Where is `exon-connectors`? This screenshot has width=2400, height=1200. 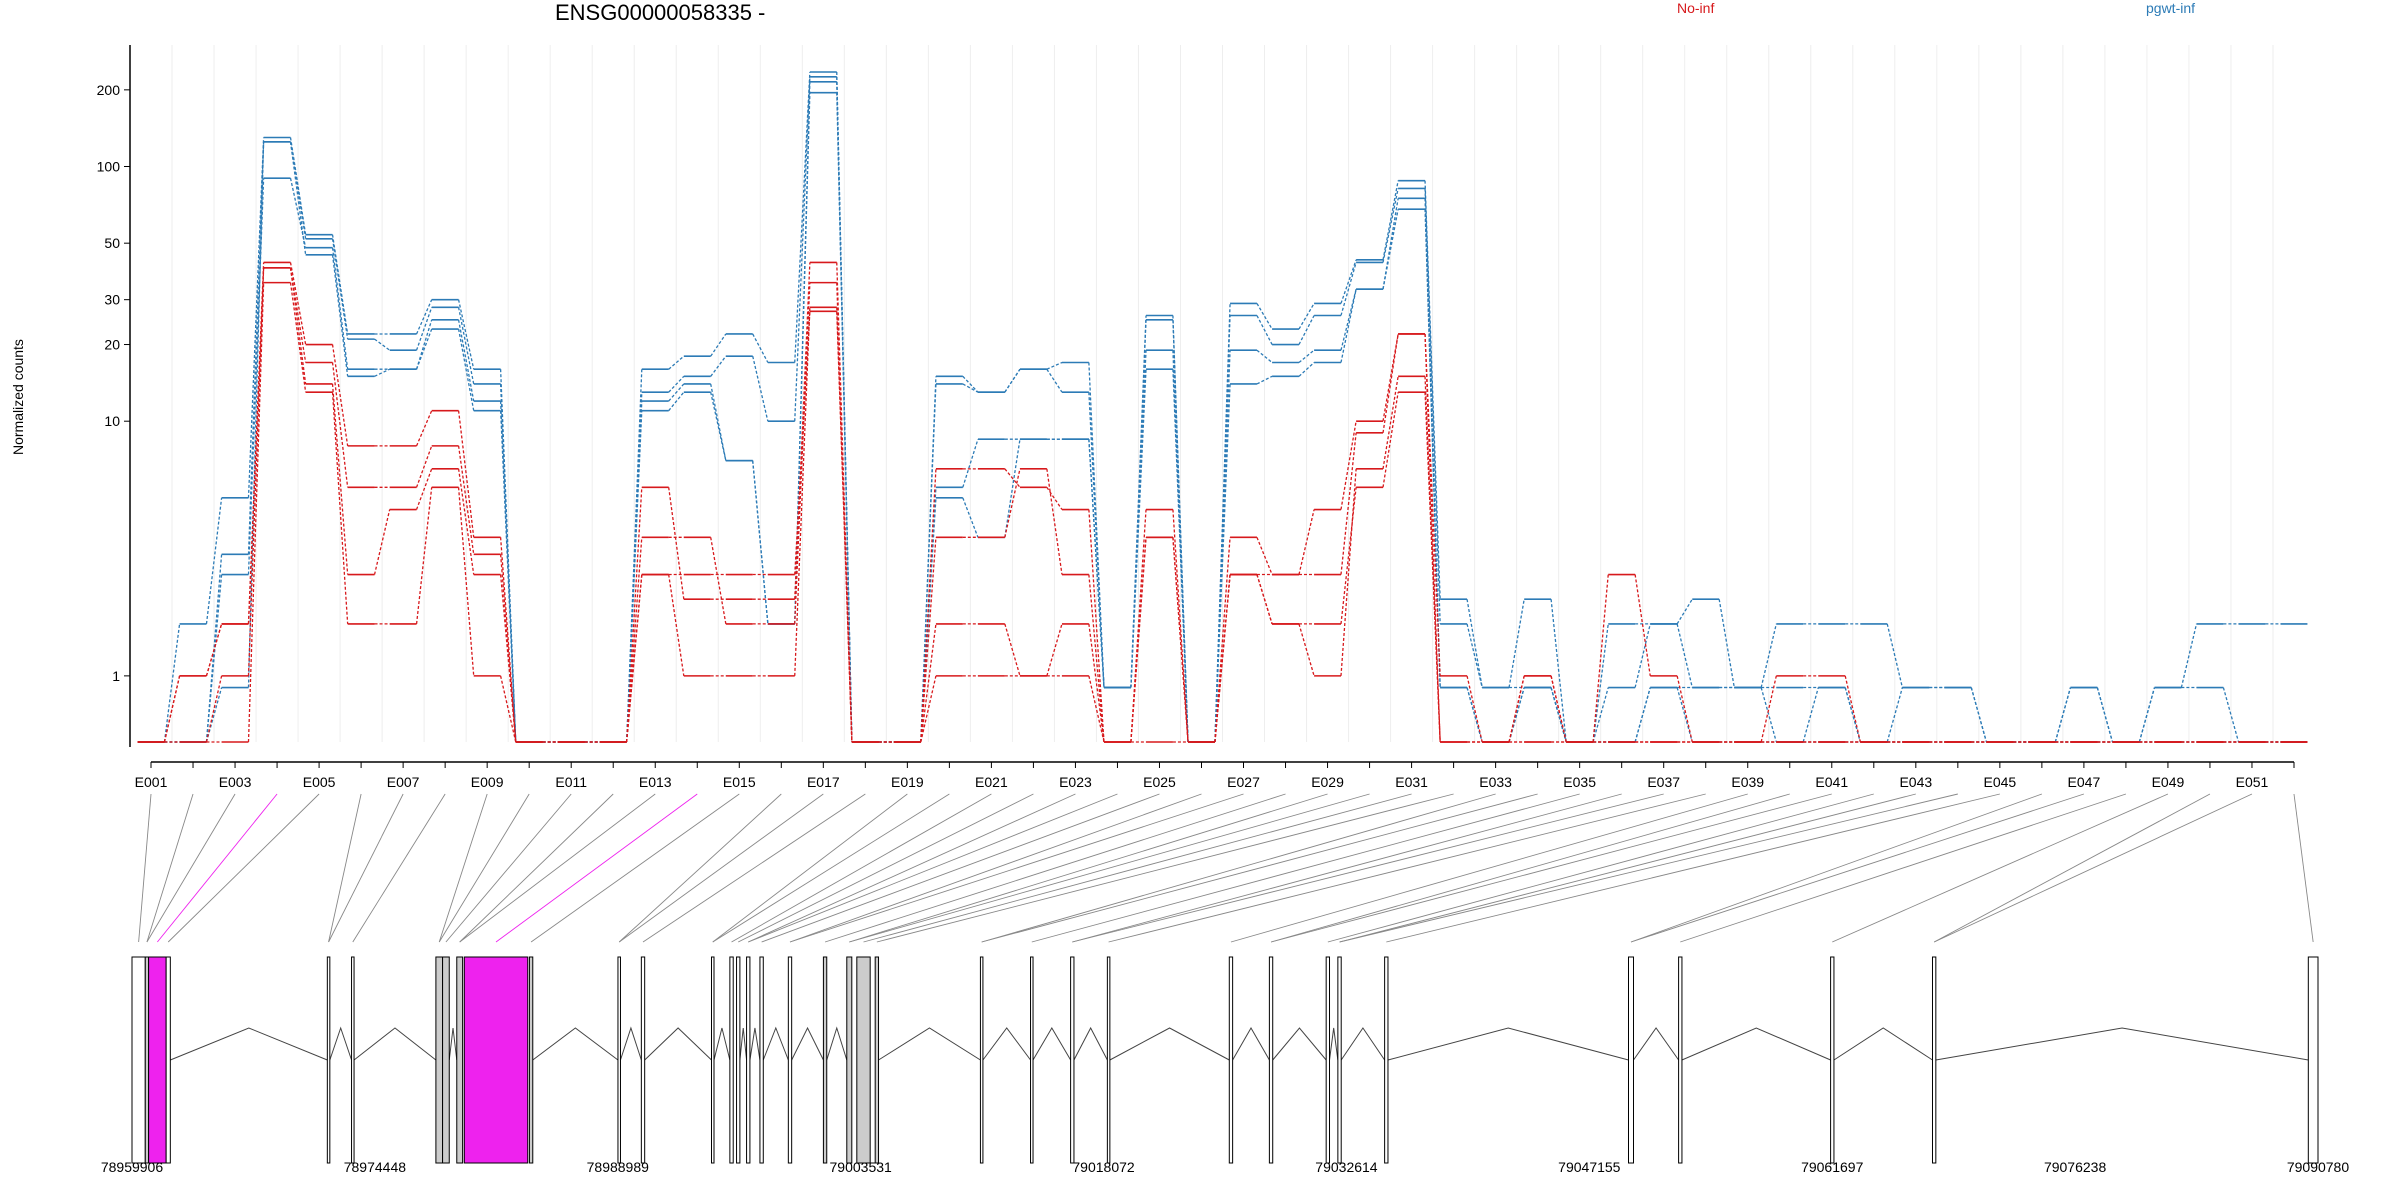 exon-connectors is located at coordinates (1226, 868).